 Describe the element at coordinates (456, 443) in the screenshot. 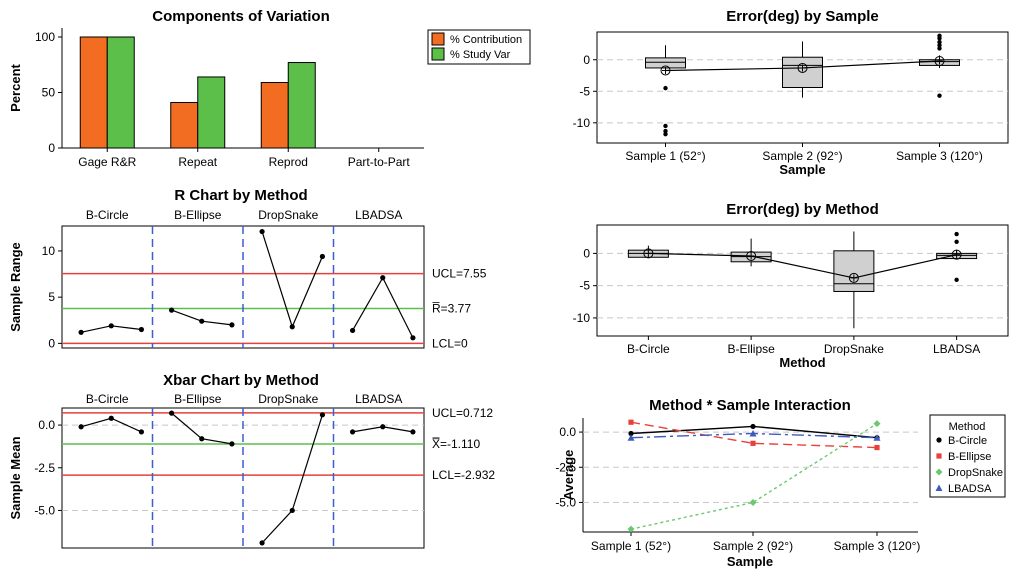

I see `center-label: X̿=-1.110` at that location.